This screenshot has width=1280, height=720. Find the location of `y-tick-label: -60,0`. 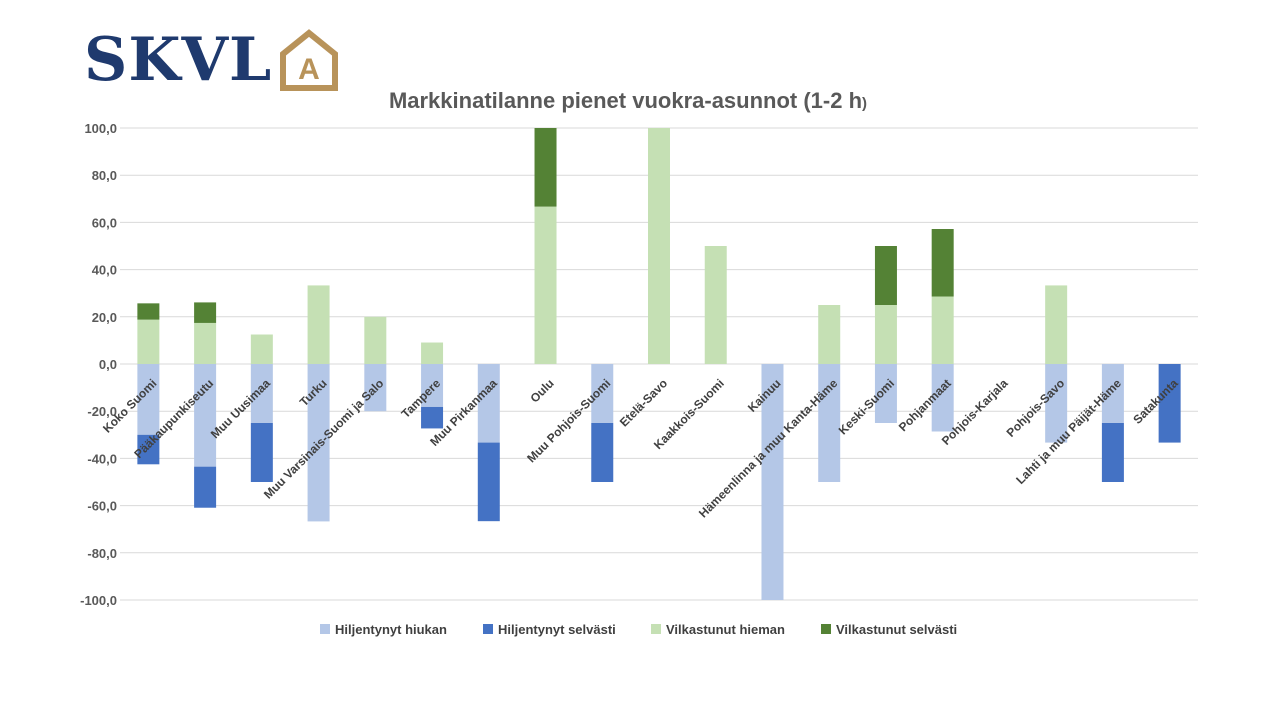

y-tick-label: -60,0 is located at coordinates (102, 506).